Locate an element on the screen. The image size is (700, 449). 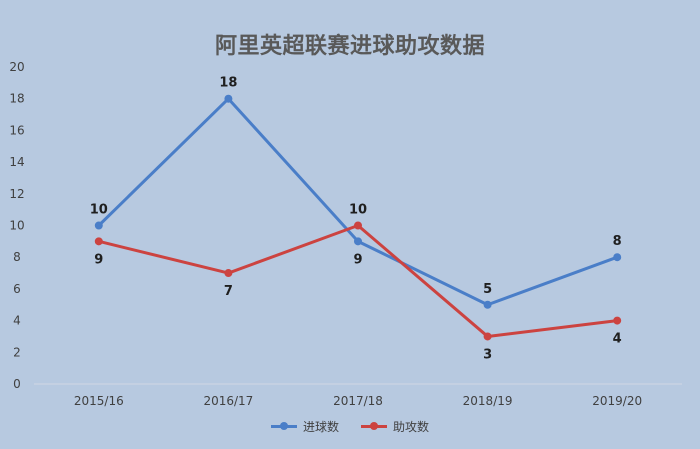
data-label-goals: 18 is located at coordinates (228, 83).